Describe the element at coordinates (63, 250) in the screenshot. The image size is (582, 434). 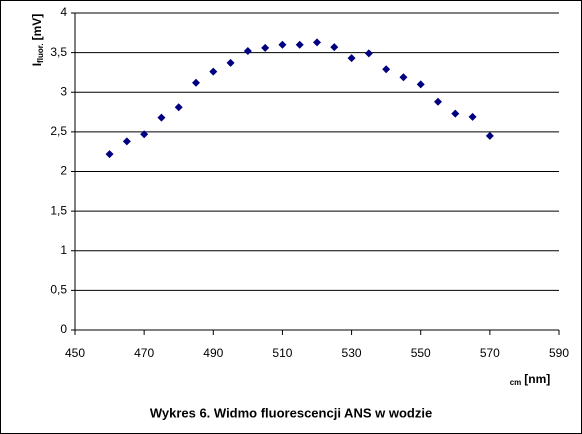
I see `y-tick-label: 1` at that location.